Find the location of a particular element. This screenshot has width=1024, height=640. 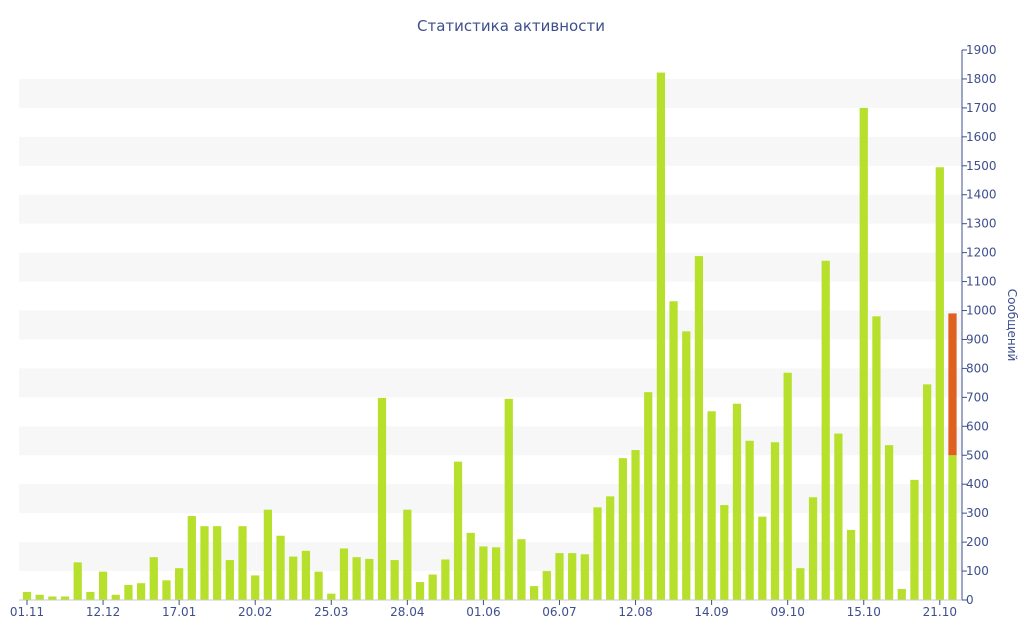

y-tick-label: 900 is located at coordinates (977, 339).